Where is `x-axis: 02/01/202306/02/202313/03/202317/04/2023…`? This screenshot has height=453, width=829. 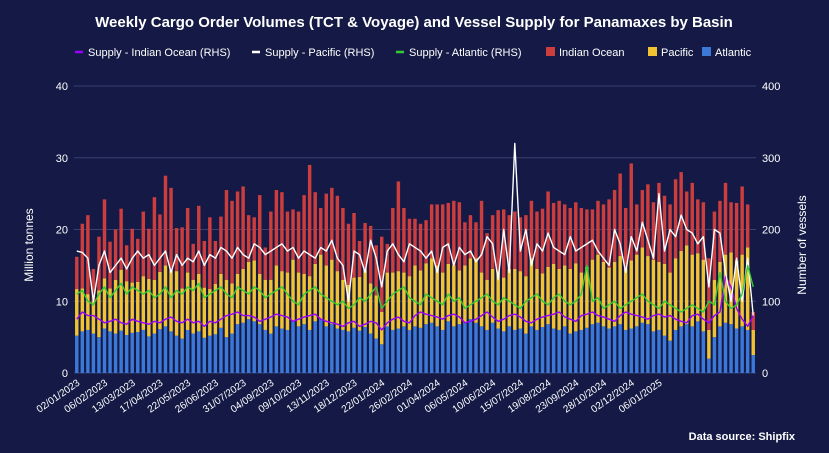 x-axis: 02/01/202306/02/202313/03/202317/04/2023… is located at coordinates (350, 396).